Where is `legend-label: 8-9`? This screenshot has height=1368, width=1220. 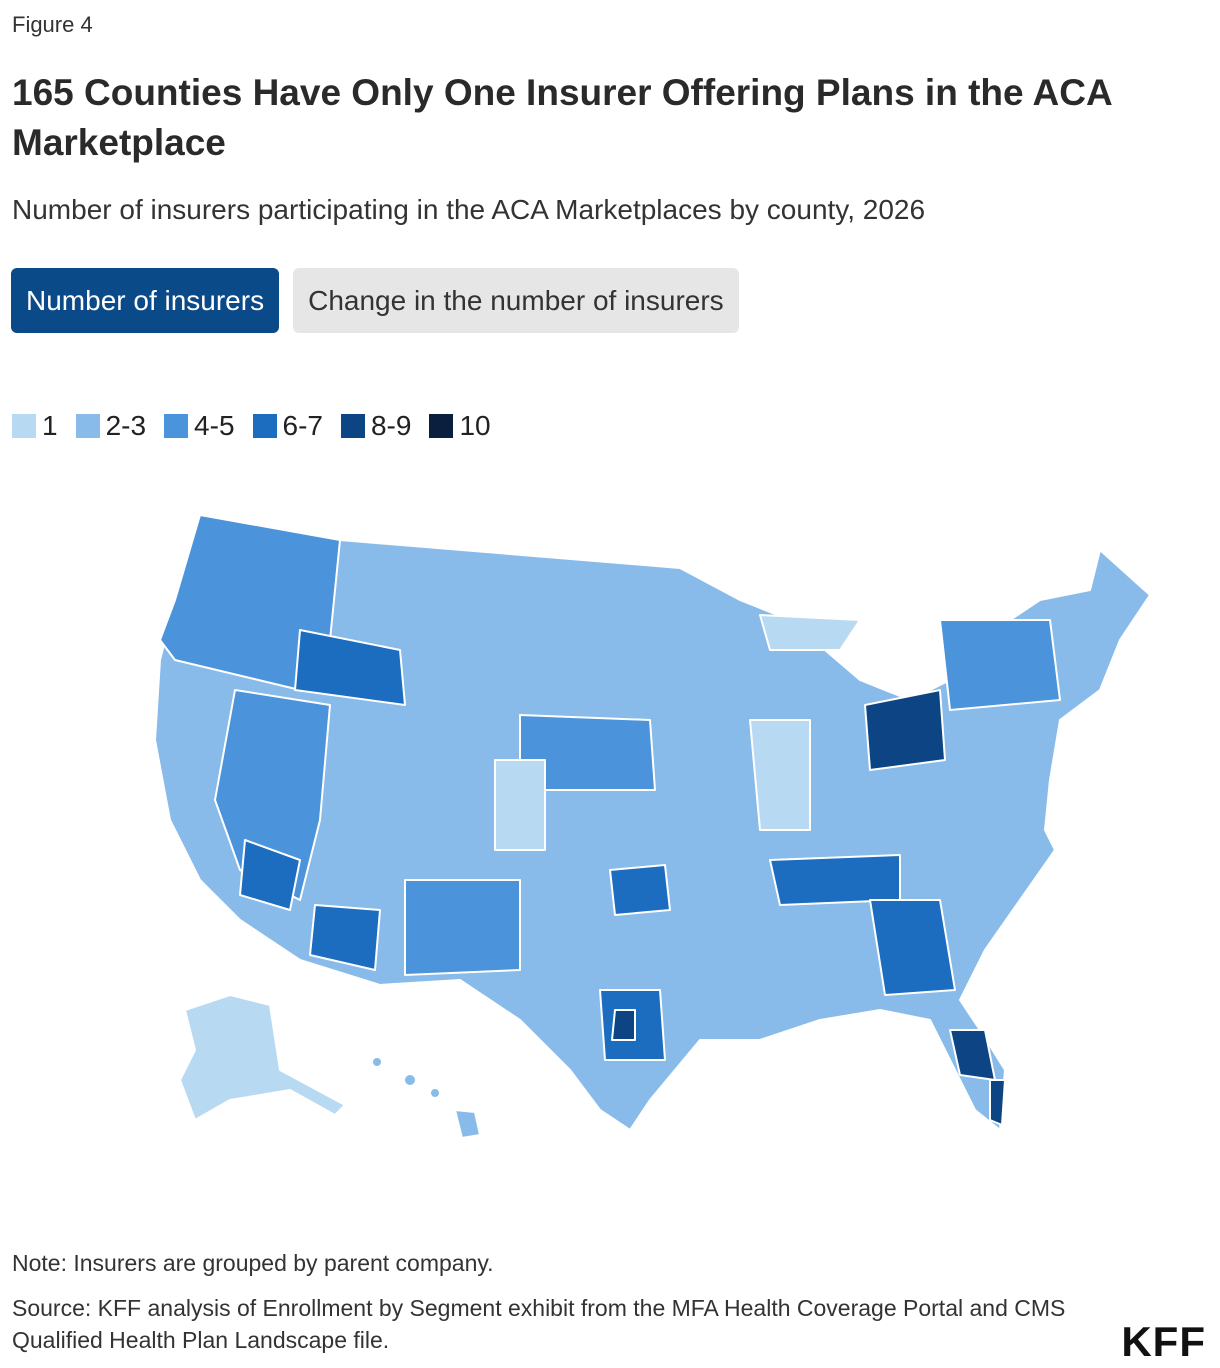 legend-label: 8-9 is located at coordinates (391, 425).